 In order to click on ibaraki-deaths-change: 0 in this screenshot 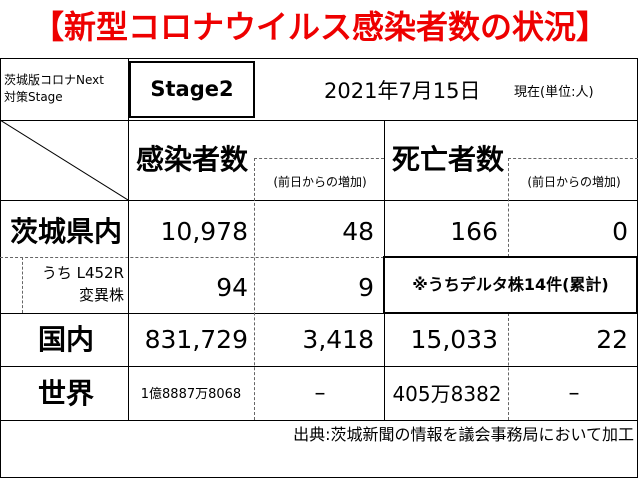, I will do `click(620, 231)`.